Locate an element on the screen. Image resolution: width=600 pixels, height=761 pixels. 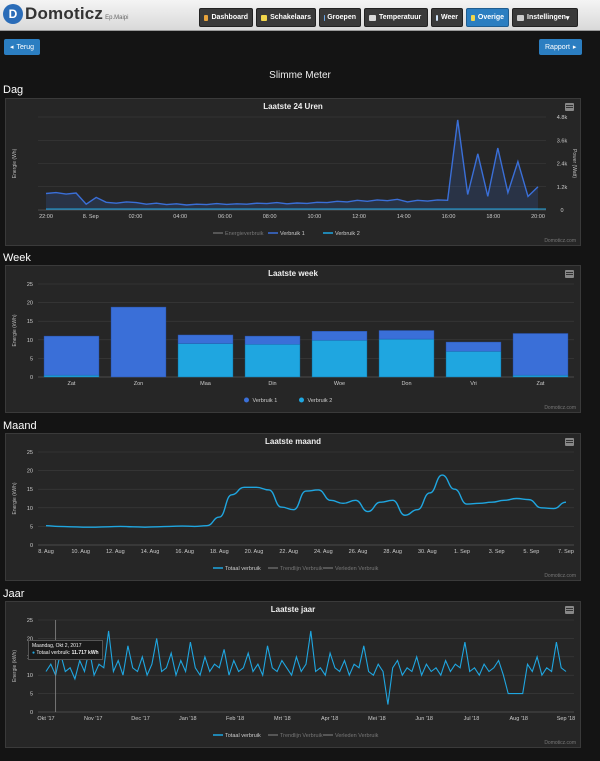
x-tick-label: 20. Aug is located at coordinates (254, 552).